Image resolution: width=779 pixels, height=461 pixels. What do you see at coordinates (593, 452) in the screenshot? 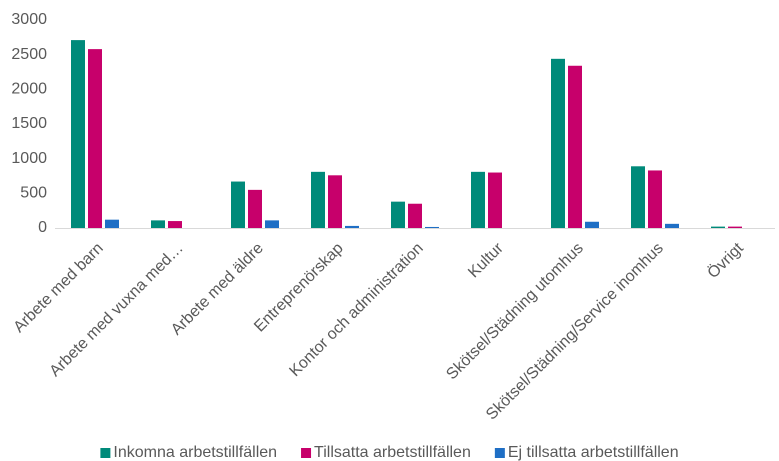
I see `legend-label: Ej tillsatta arbetstillfällen` at bounding box center [593, 452].